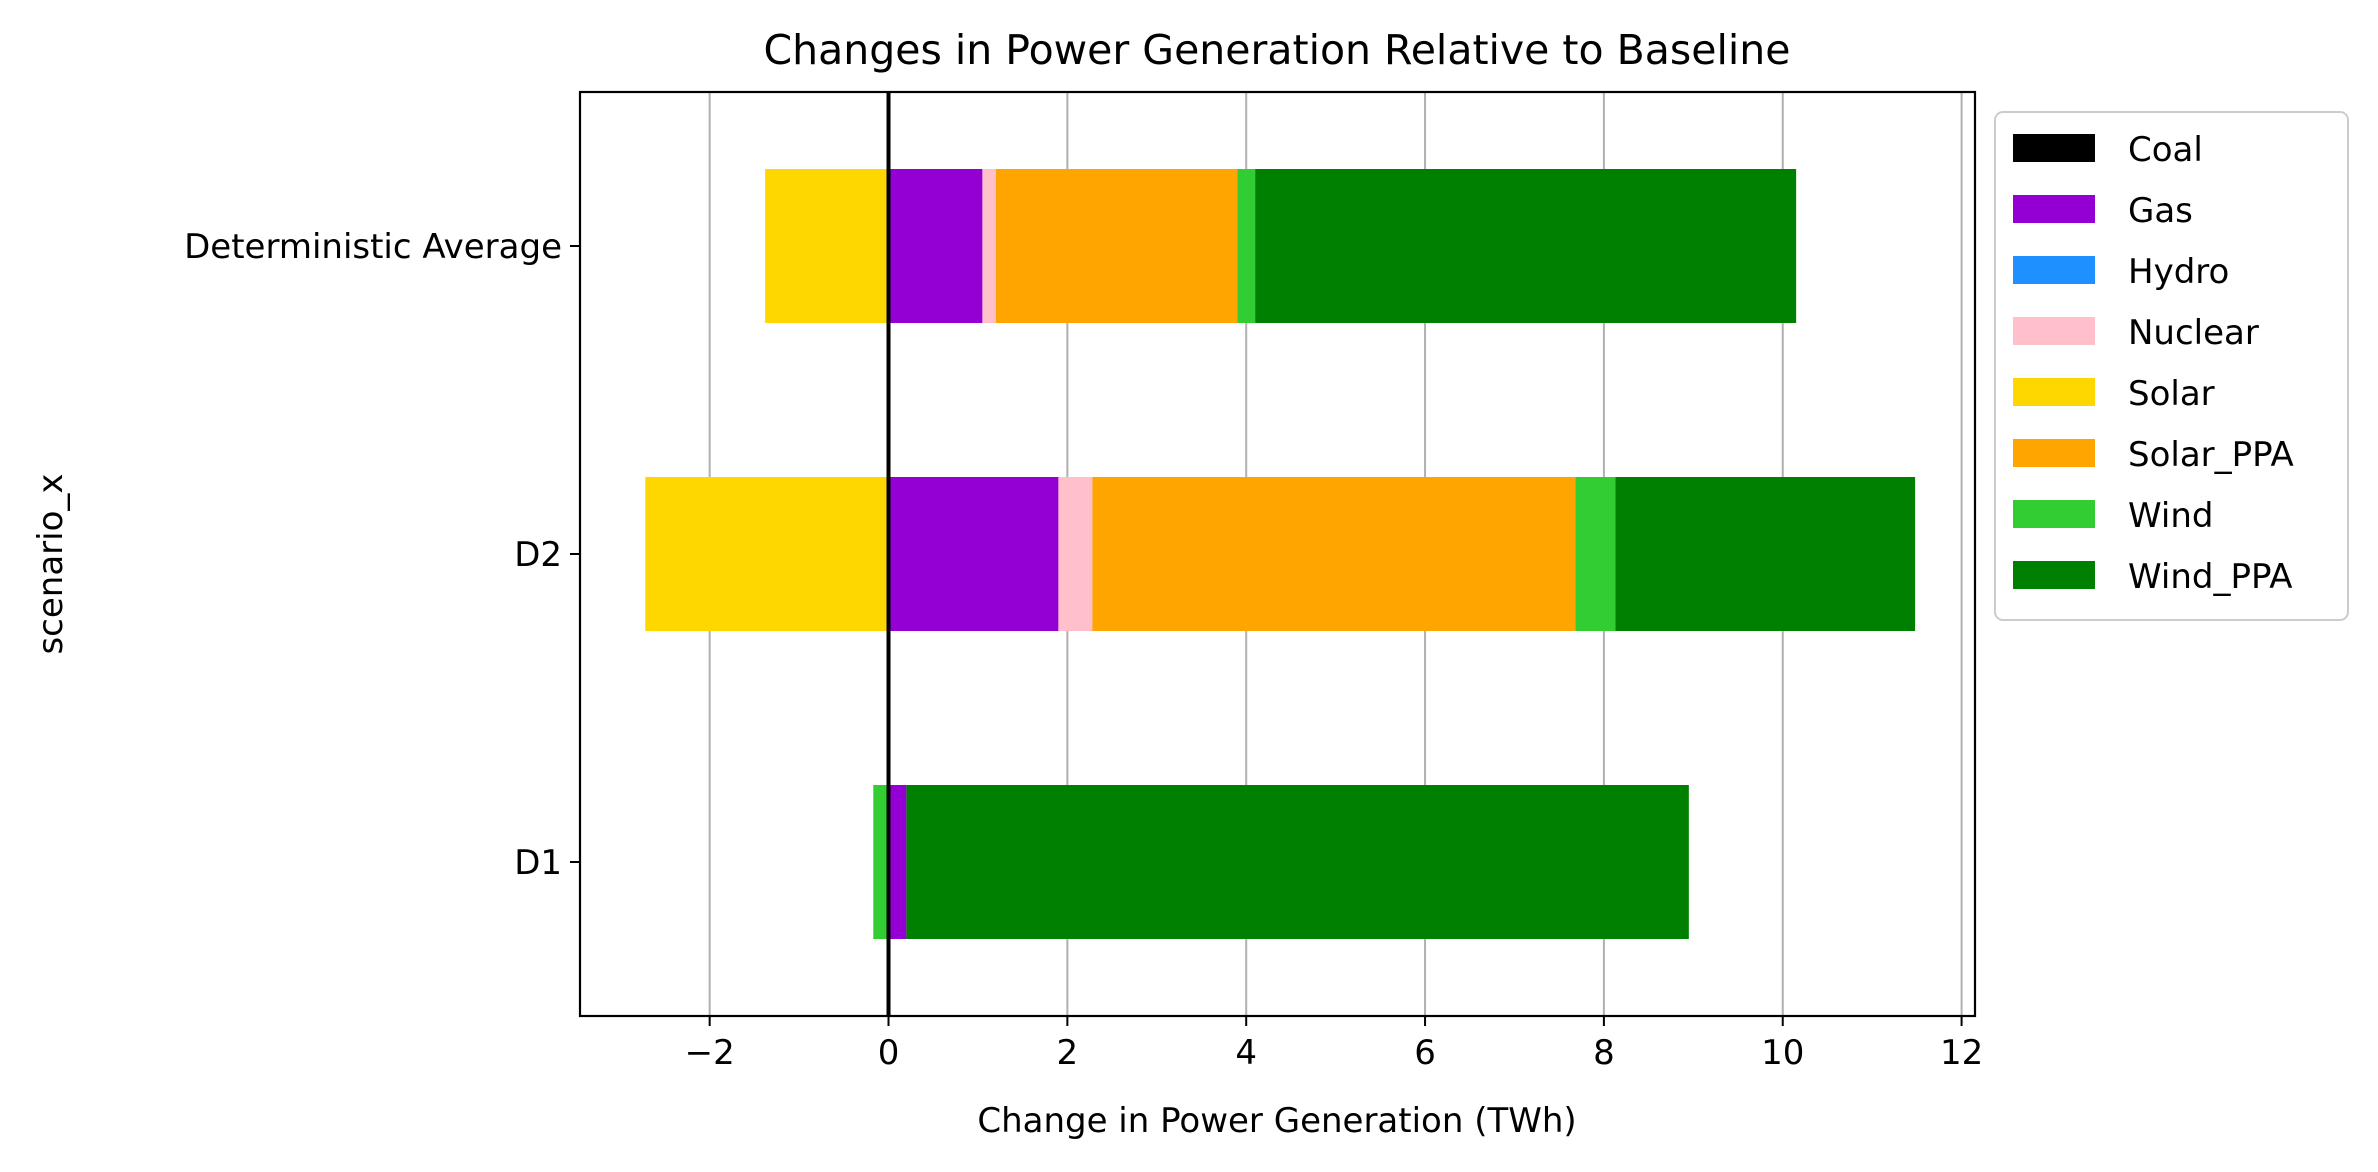 This screenshot has width=2378, height=1172. Describe the element at coordinates (2211, 455) in the screenshot. I see `legend-label-solar-ppa: Solar_PPA` at that location.